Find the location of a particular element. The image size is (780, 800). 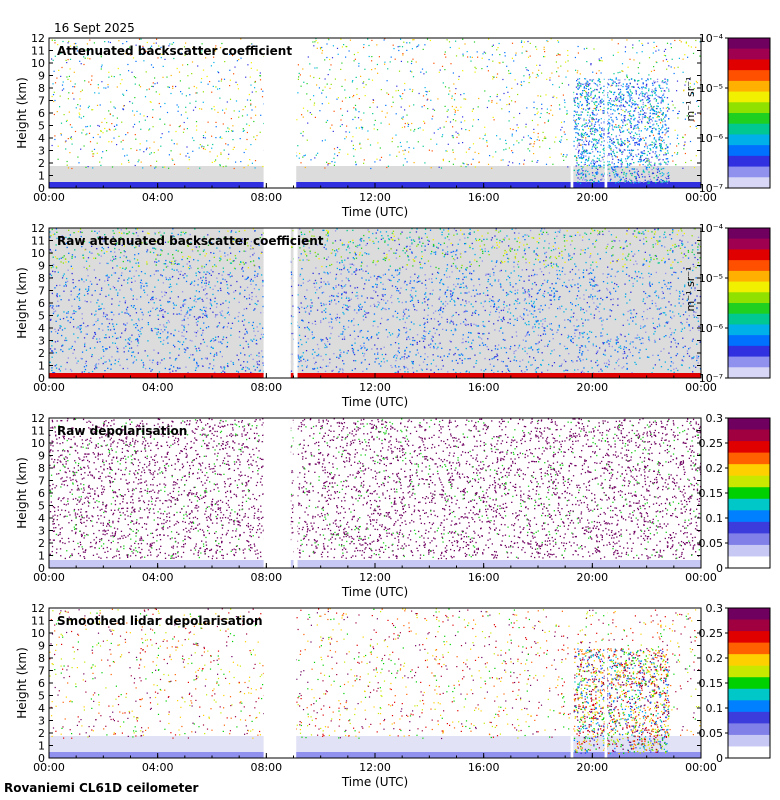

colorbar-tick-label: 0.1 is located at coordinates (715, 708).